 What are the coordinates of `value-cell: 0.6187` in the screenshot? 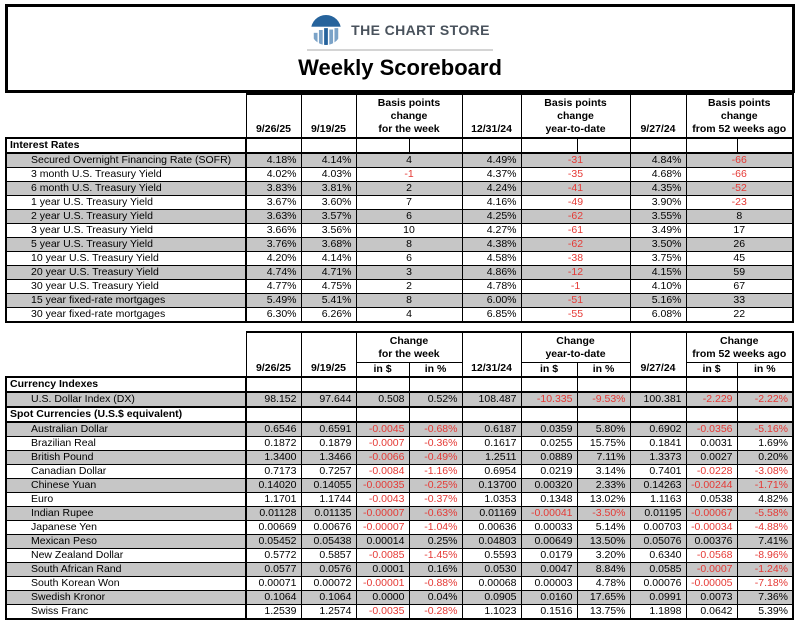 It's located at (491, 429).